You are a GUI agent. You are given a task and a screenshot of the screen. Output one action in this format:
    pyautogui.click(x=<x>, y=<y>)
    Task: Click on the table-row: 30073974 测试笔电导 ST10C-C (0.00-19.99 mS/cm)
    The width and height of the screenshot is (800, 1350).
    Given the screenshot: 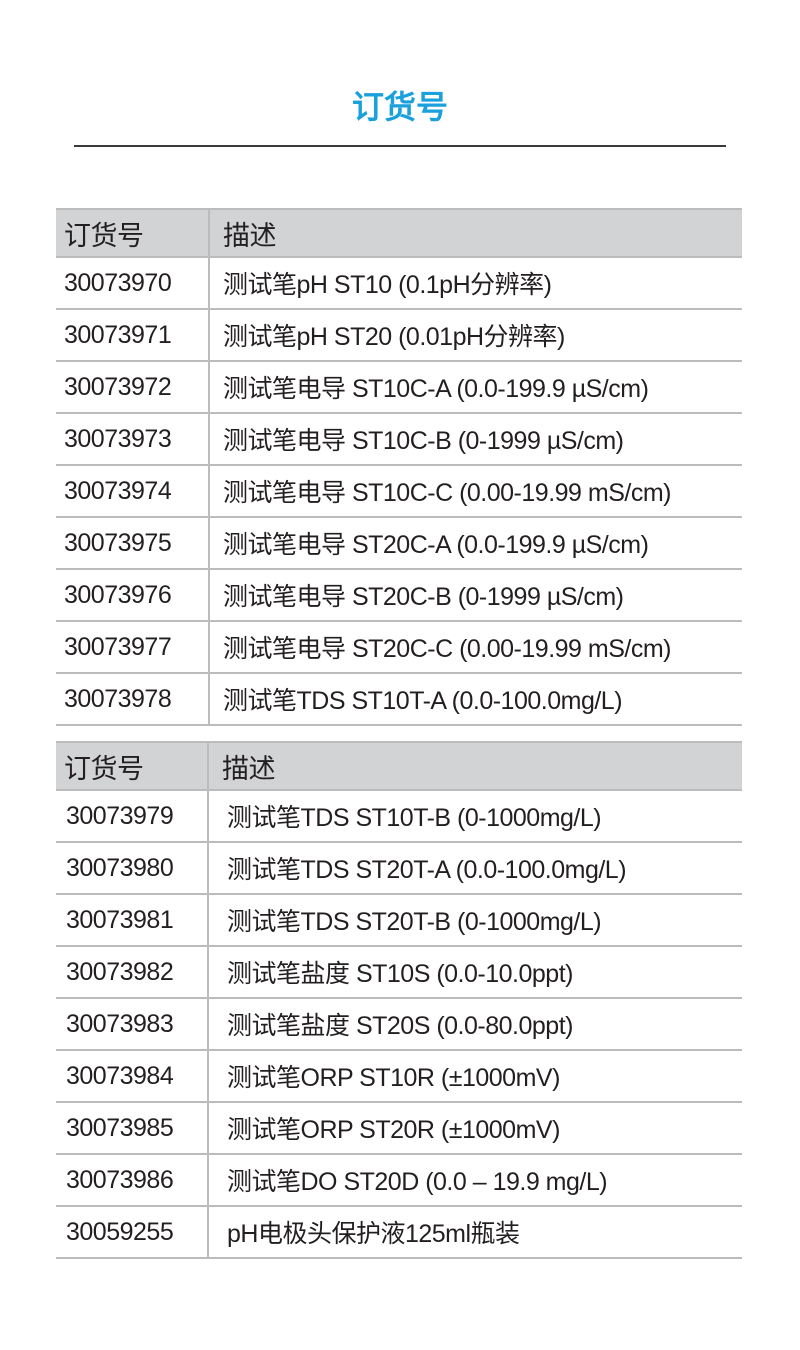 What is the action you would take?
    pyautogui.click(x=399, y=491)
    